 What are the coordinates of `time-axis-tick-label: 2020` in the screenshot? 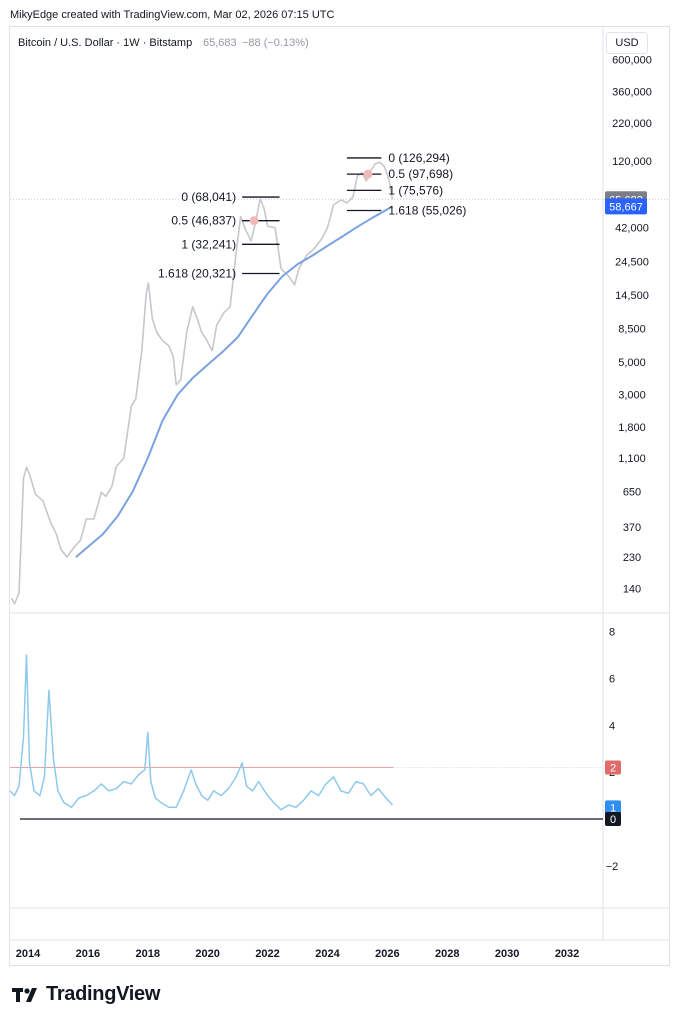 It's located at (207, 954).